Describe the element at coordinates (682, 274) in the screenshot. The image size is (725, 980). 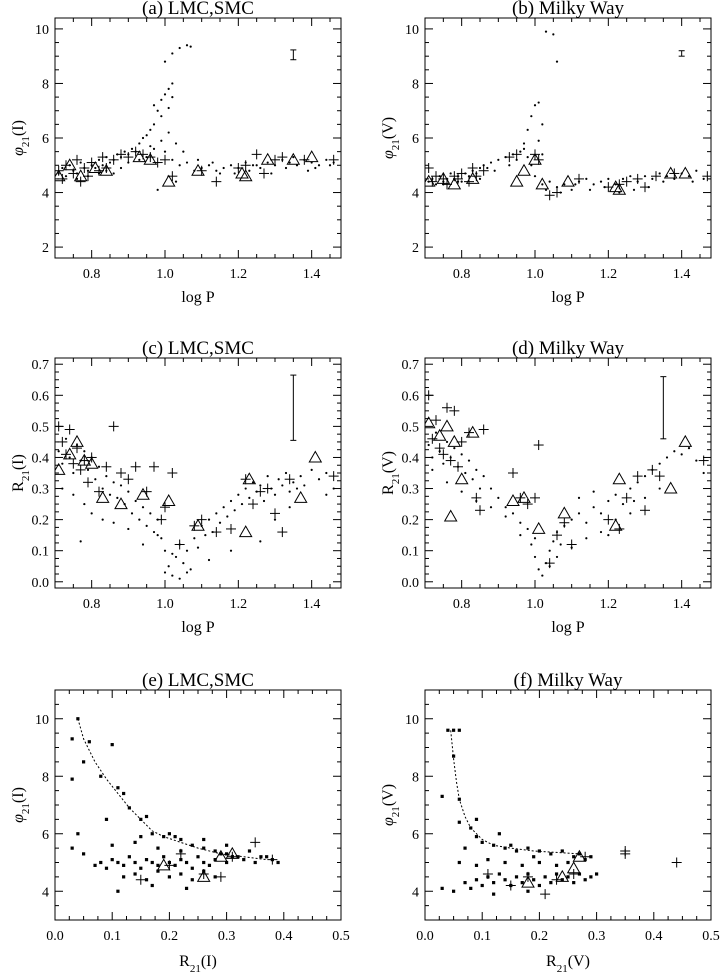
I see `x-tick-label: 1.4` at that location.